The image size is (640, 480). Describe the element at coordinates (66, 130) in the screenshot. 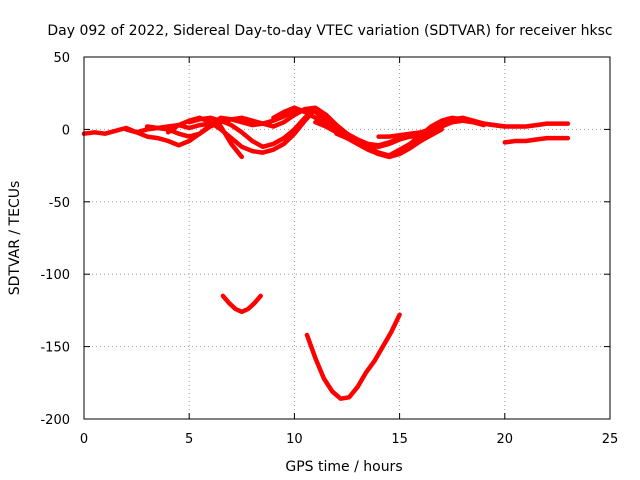

I see `y-tick-label: 0` at that location.